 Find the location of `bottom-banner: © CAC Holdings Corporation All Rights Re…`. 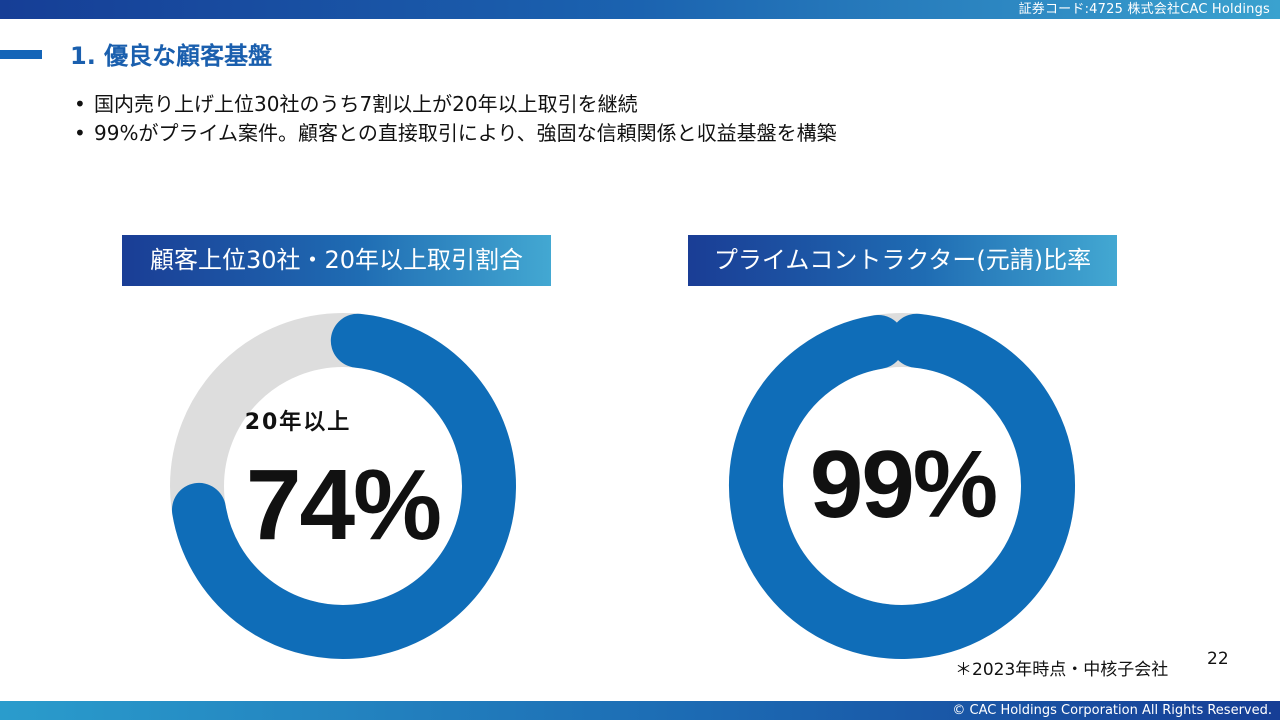

bottom-banner: © CAC Holdings Corporation All Rights Re… is located at coordinates (640, 710).